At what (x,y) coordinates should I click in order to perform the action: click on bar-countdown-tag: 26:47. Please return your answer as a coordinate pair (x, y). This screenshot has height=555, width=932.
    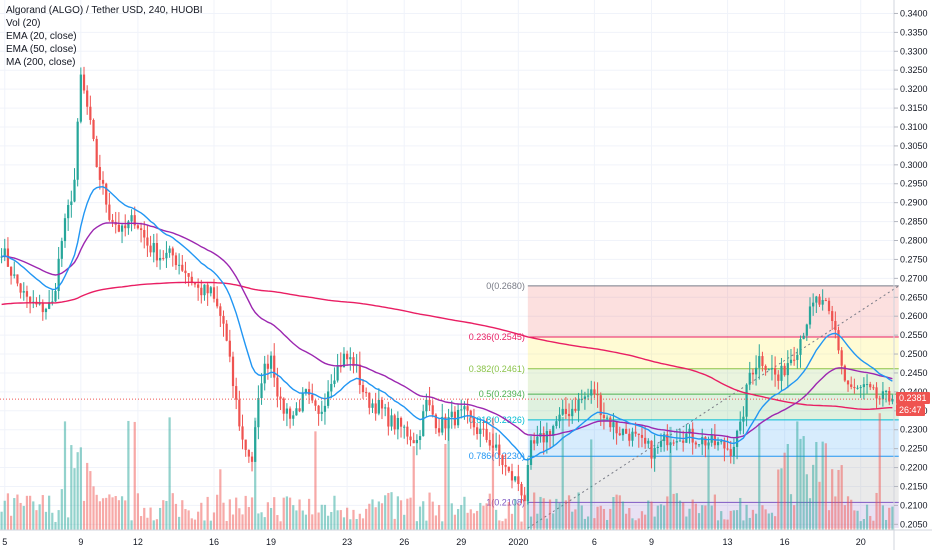
    Looking at the image, I should click on (910, 410).